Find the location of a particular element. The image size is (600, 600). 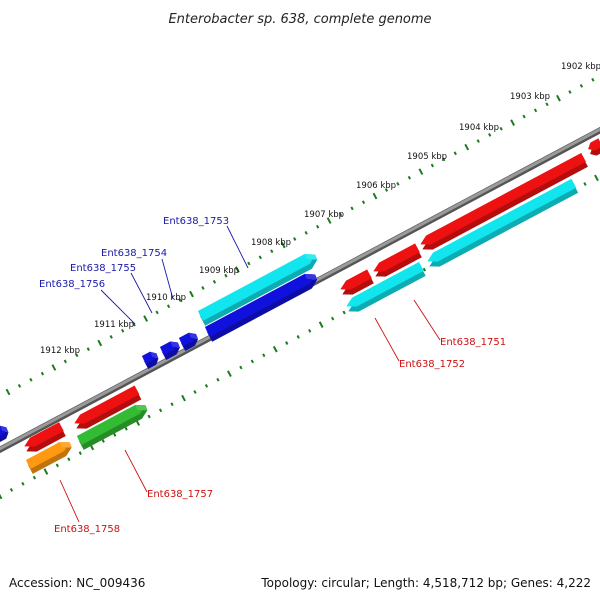

tick-label: 1902 kbp is located at coordinates (580, 67).